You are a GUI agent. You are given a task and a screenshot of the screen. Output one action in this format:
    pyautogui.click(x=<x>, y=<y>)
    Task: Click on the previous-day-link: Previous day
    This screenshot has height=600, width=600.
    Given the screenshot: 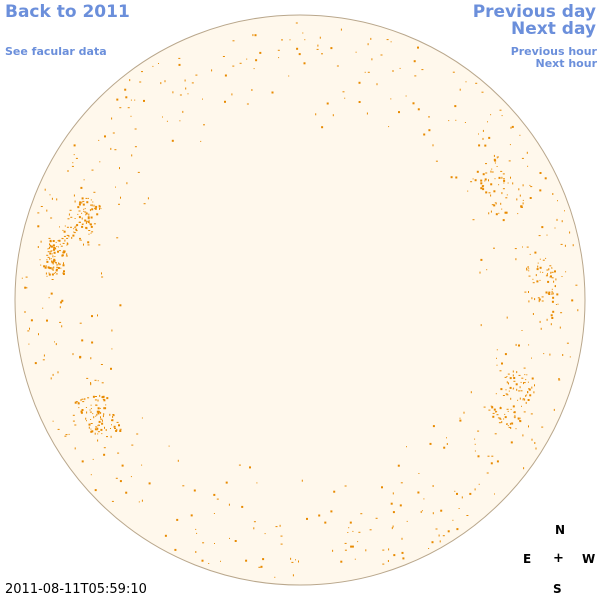 What is the action you would take?
    pyautogui.click(x=534, y=12)
    